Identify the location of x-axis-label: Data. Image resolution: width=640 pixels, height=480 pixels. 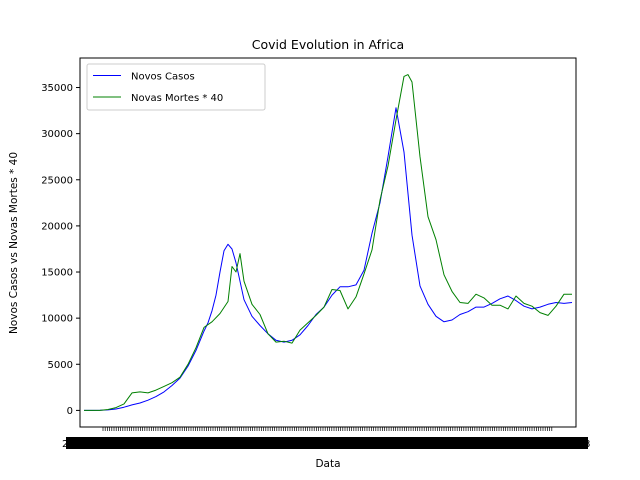
(327, 464).